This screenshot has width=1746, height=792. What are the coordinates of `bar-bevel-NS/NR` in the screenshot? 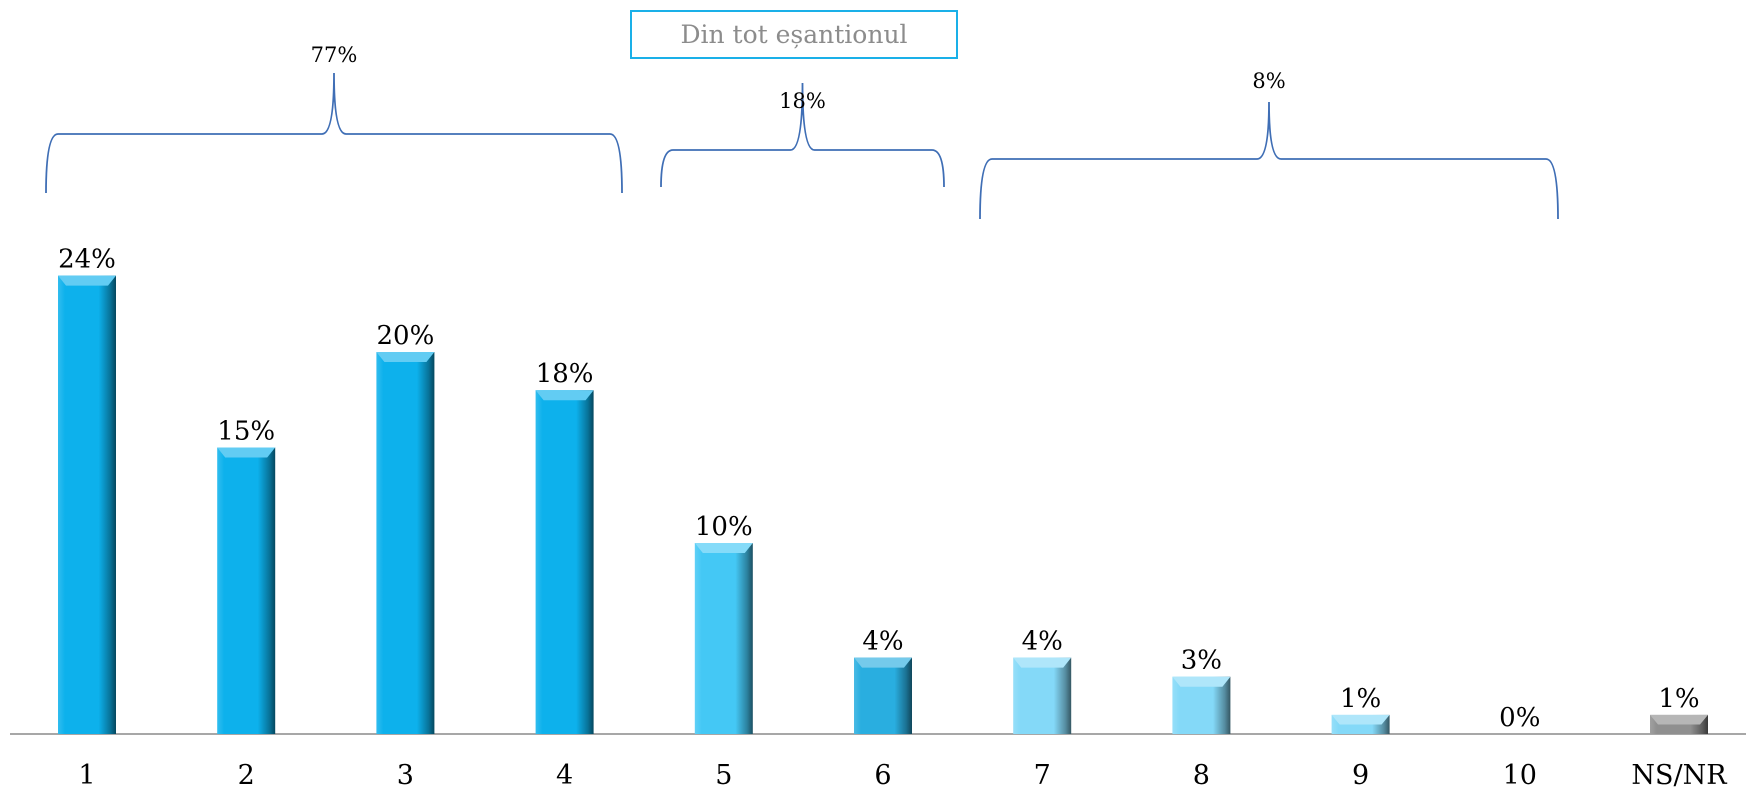 It's located at (1679, 719).